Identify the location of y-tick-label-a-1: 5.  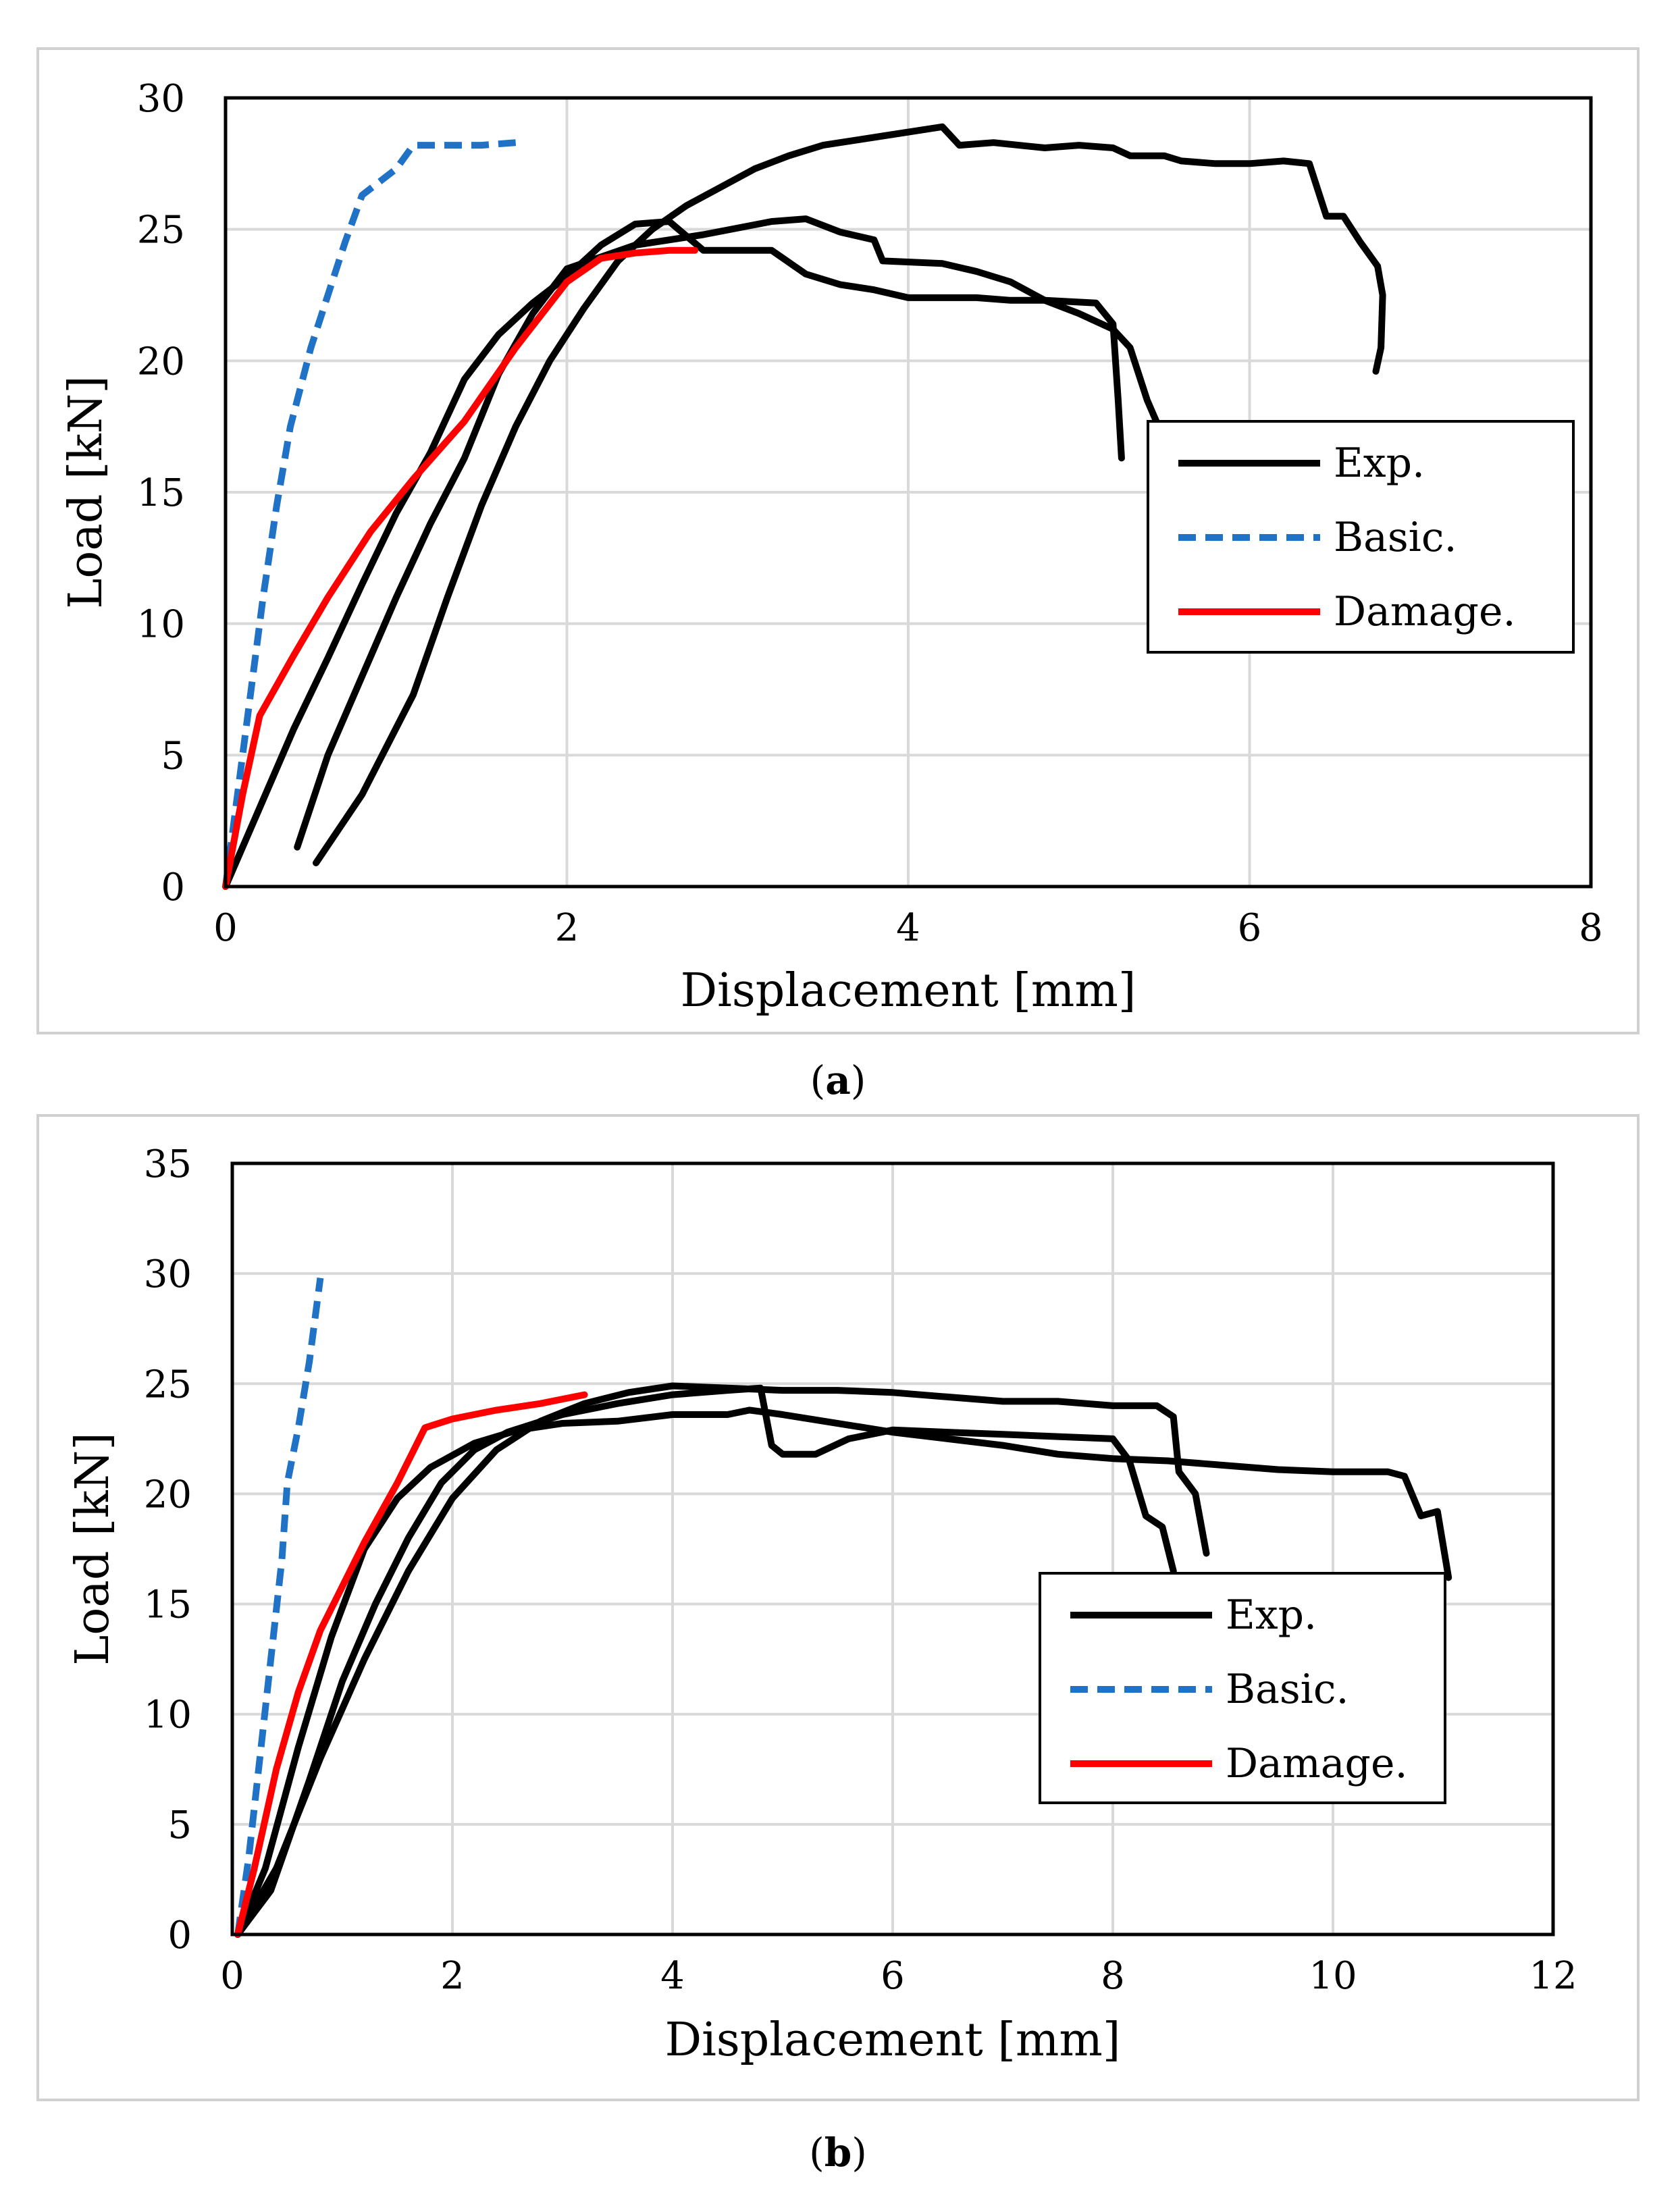
(173, 756).